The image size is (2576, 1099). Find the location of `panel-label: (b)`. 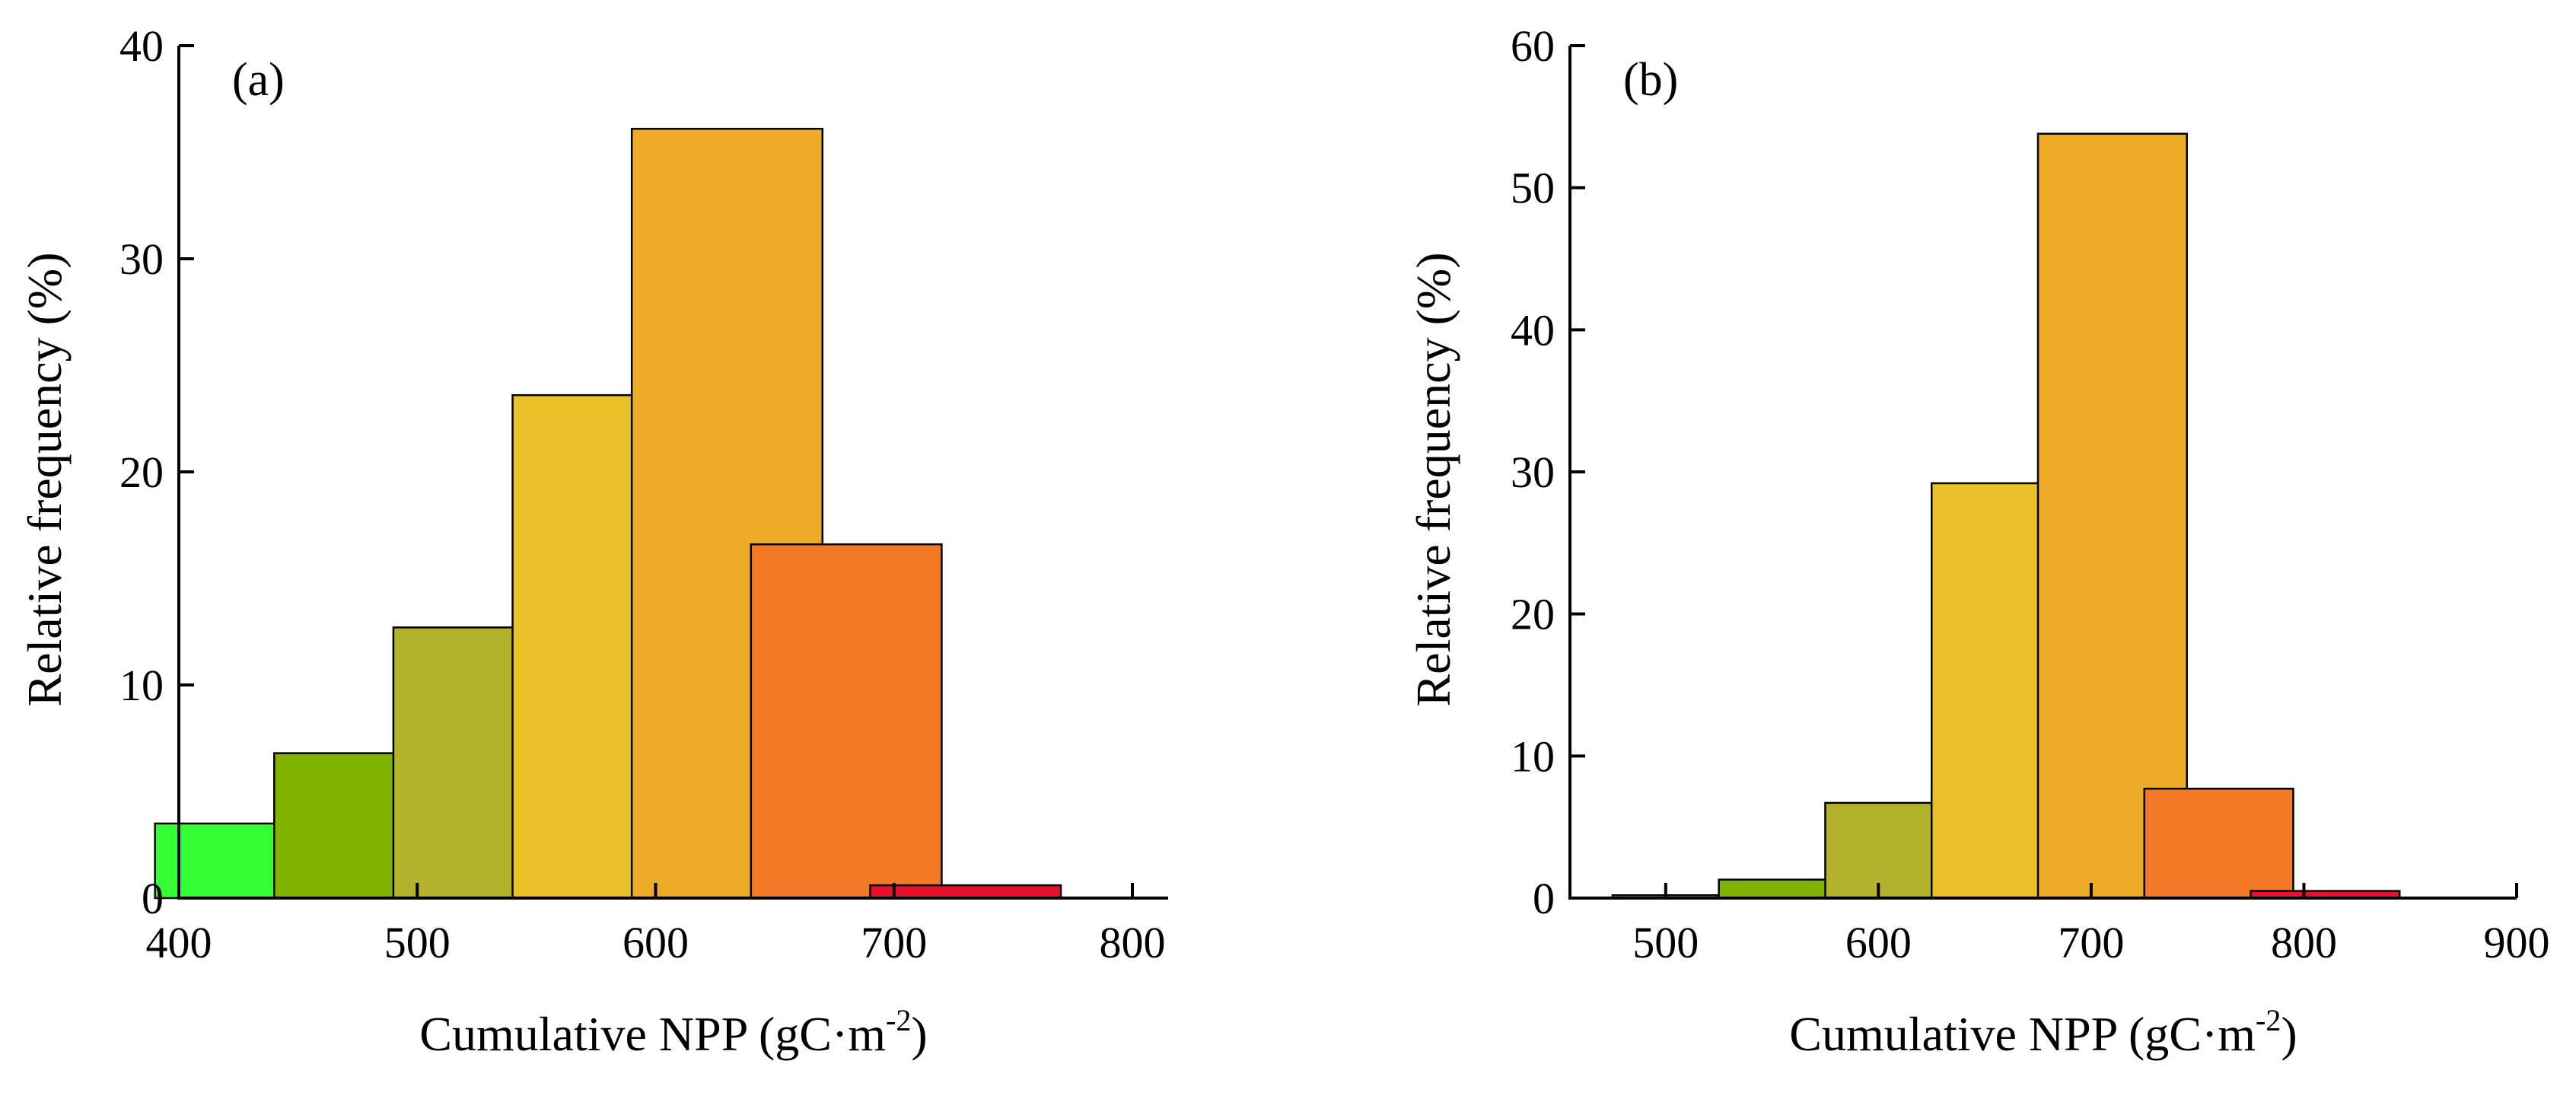

panel-label: (b) is located at coordinates (1650, 80).